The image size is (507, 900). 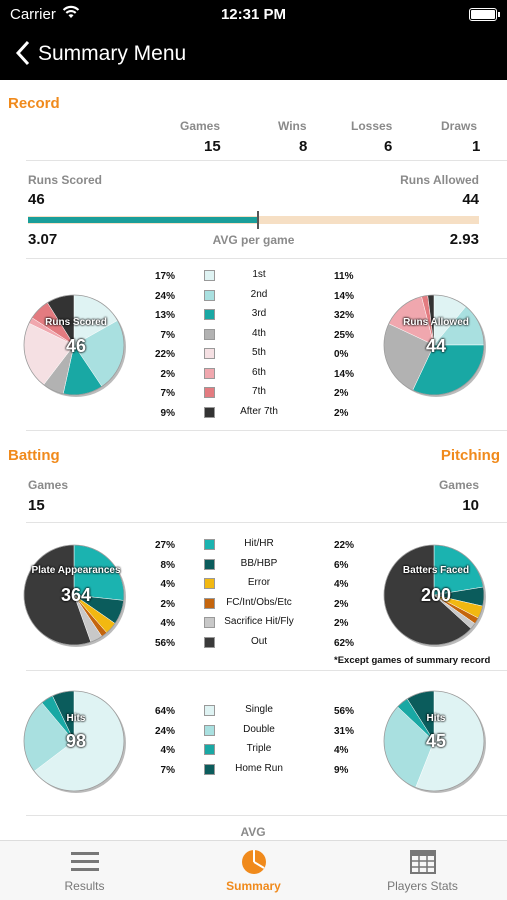 I want to click on pie-rim, so click(x=74, y=595).